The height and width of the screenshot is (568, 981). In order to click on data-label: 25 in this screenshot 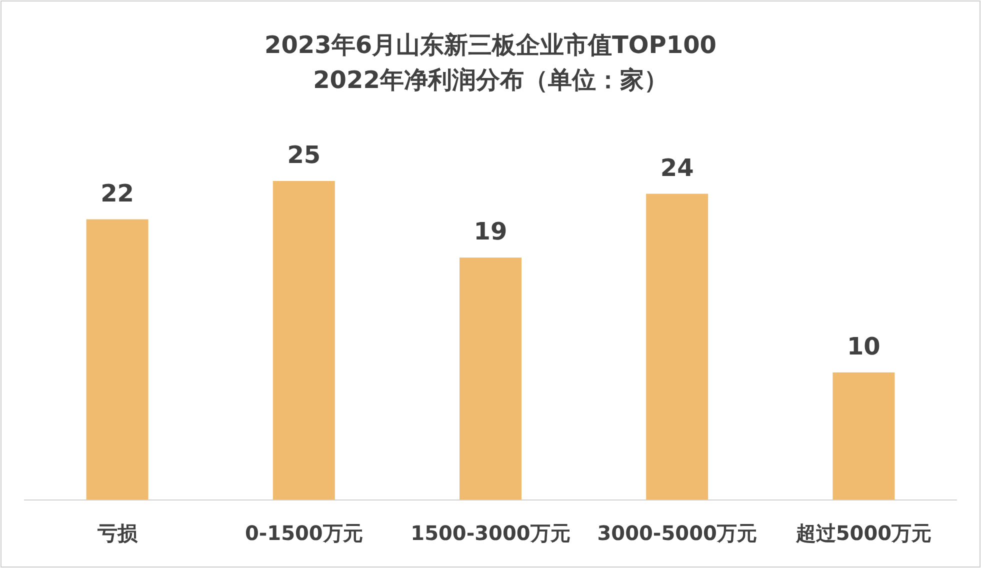, I will do `click(304, 155)`.